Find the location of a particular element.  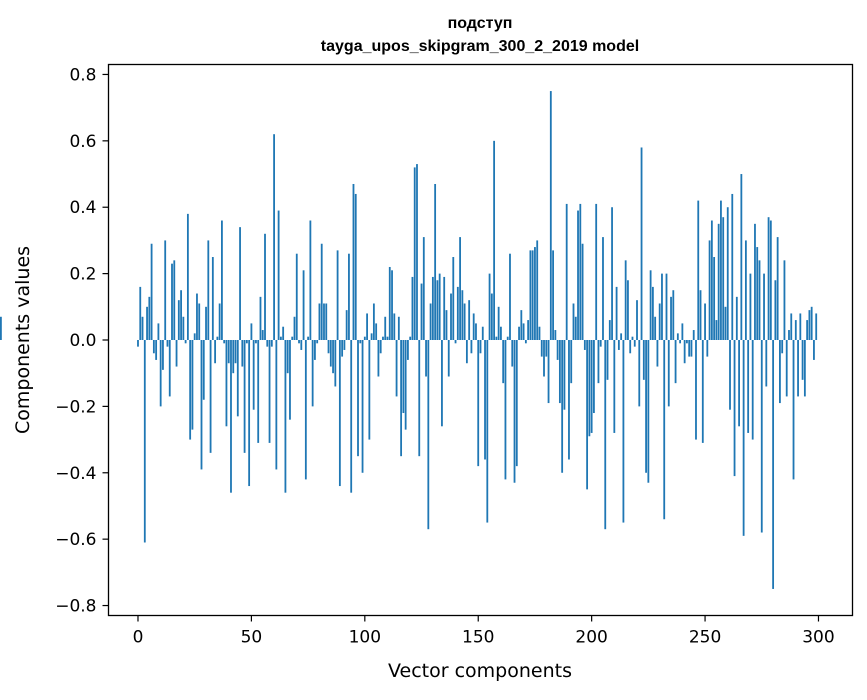

chart-title-line-1: подступ is located at coordinates (480, 23).